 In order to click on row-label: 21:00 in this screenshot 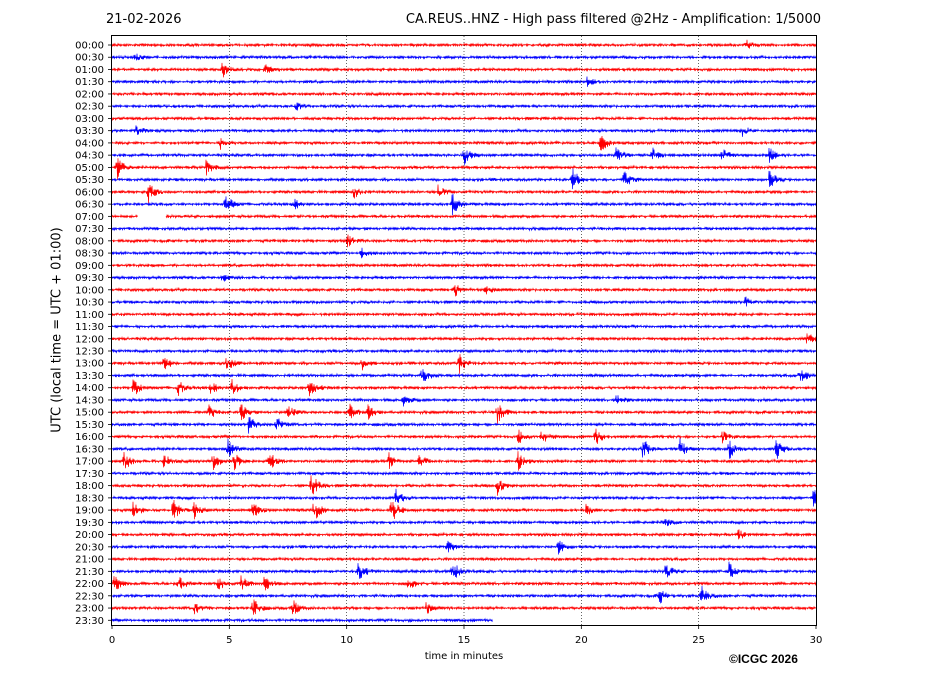, I will do `click(89, 560)`.